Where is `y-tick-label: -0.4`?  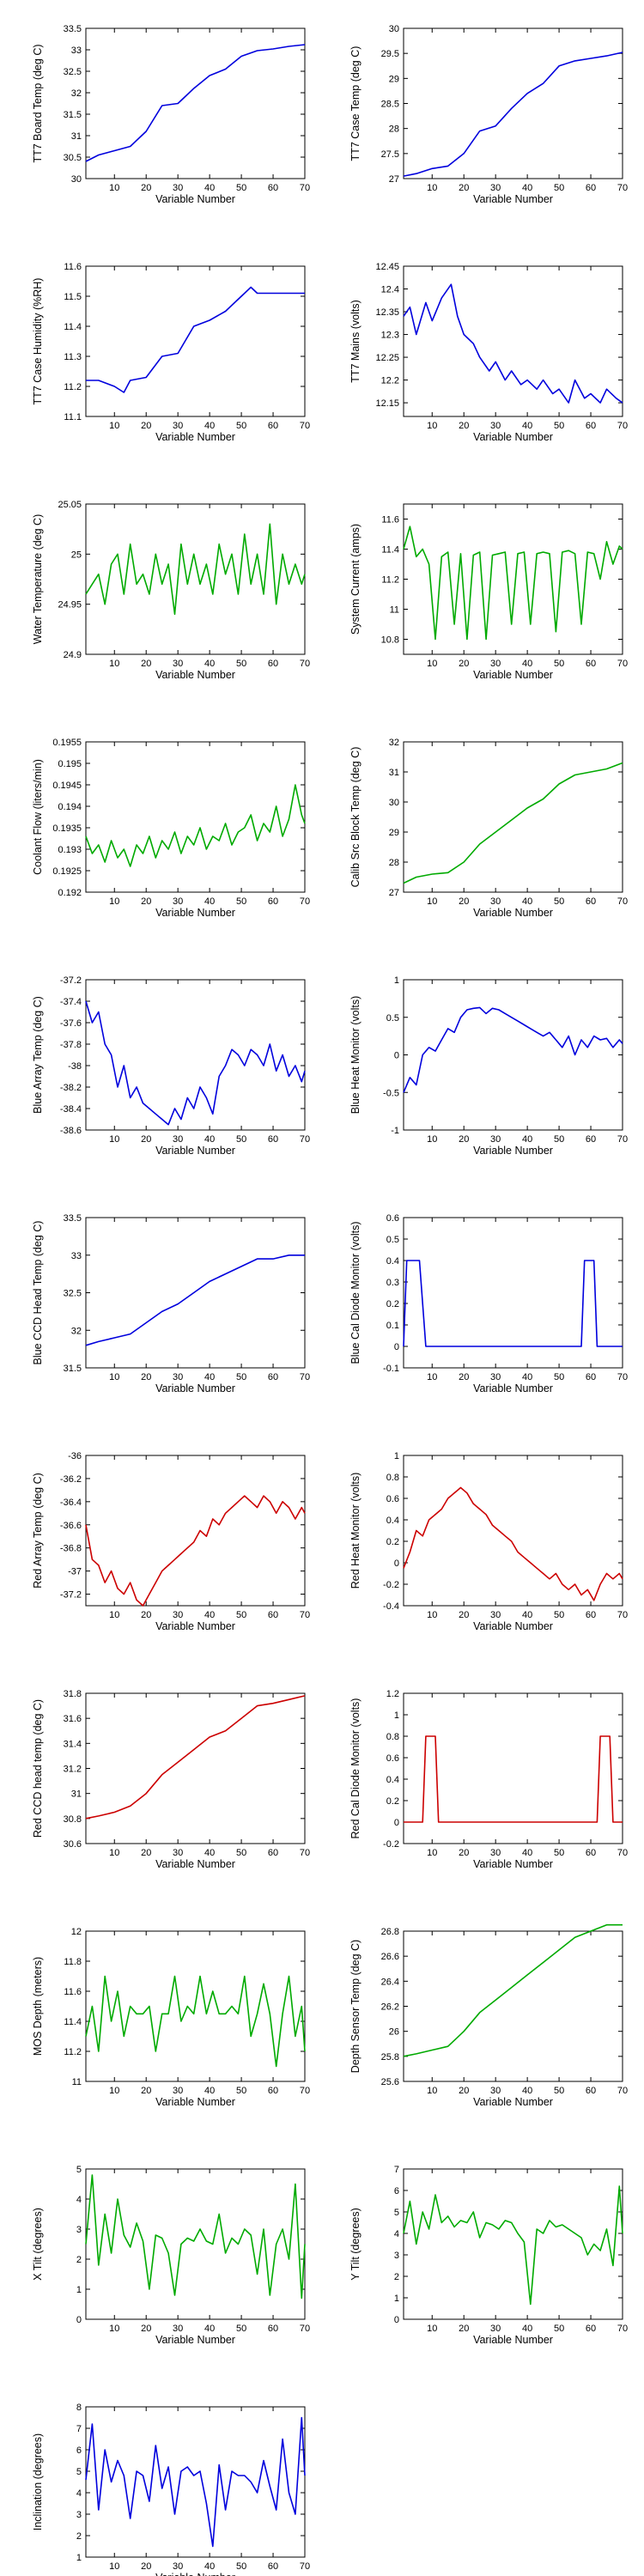 y-tick-label: -0.4 is located at coordinates (391, 1606).